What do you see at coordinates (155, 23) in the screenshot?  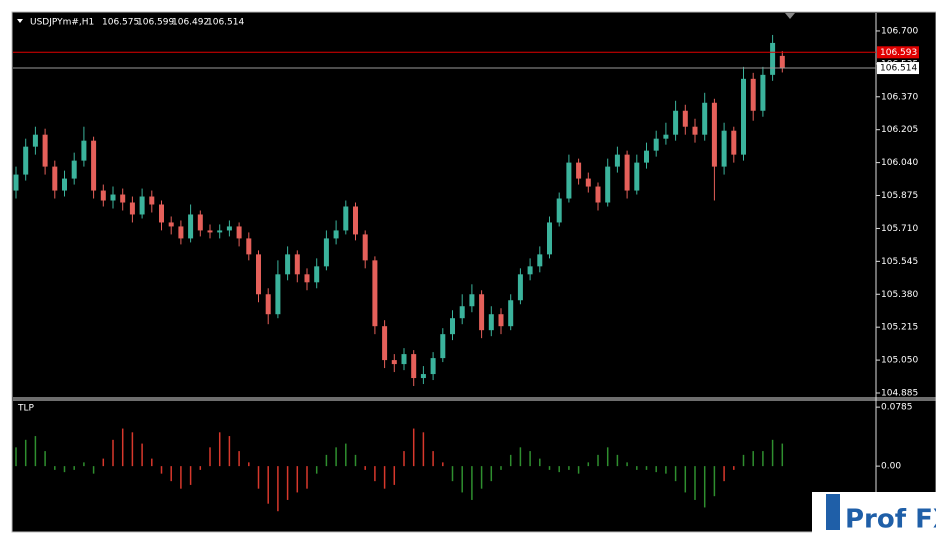 I see `ohlc-high: 106.599` at bounding box center [155, 23].